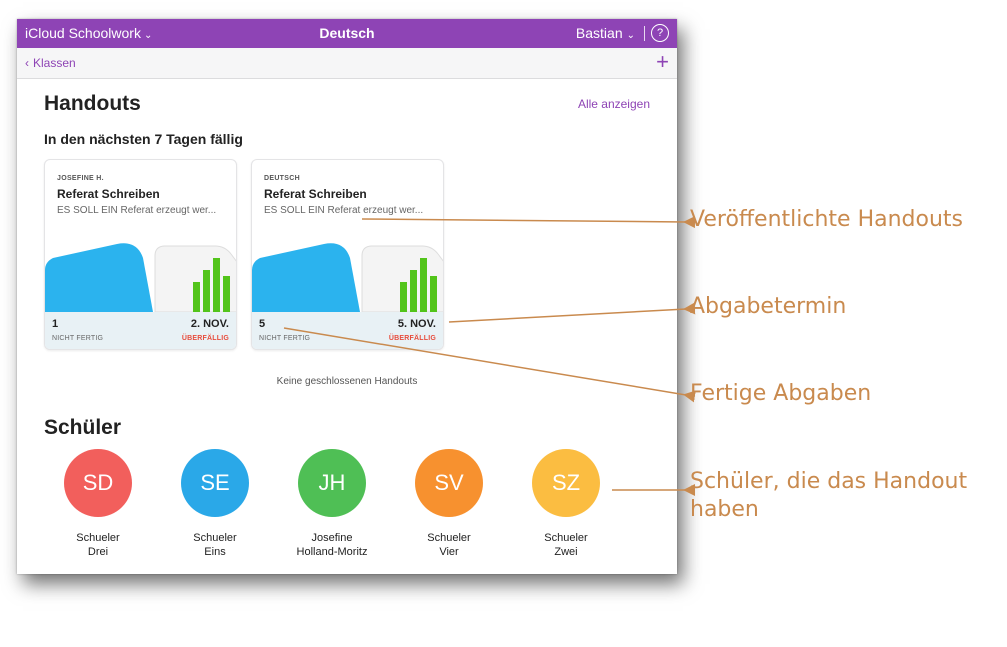  Describe the element at coordinates (215, 545) in the screenshot. I see `student-name: Schueler Eins` at that location.